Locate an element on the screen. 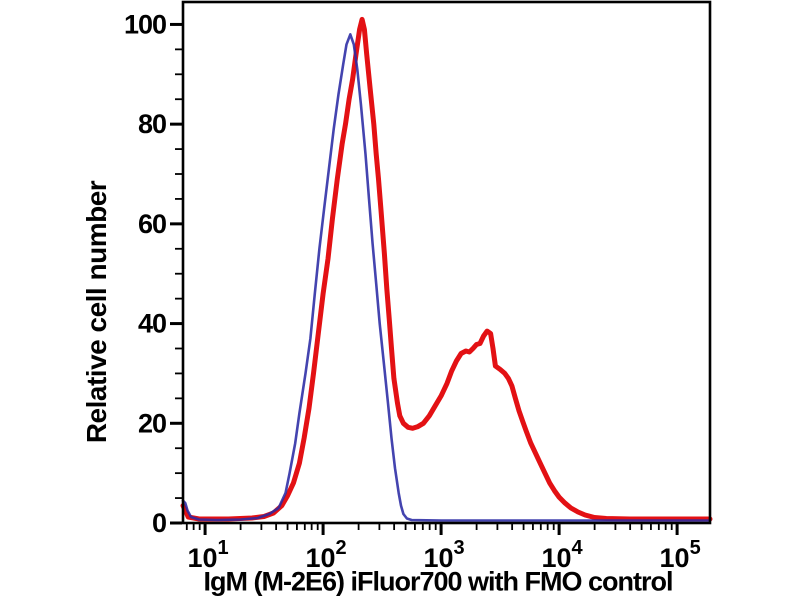  y-tick-label: 80 is located at coordinates (152, 124).